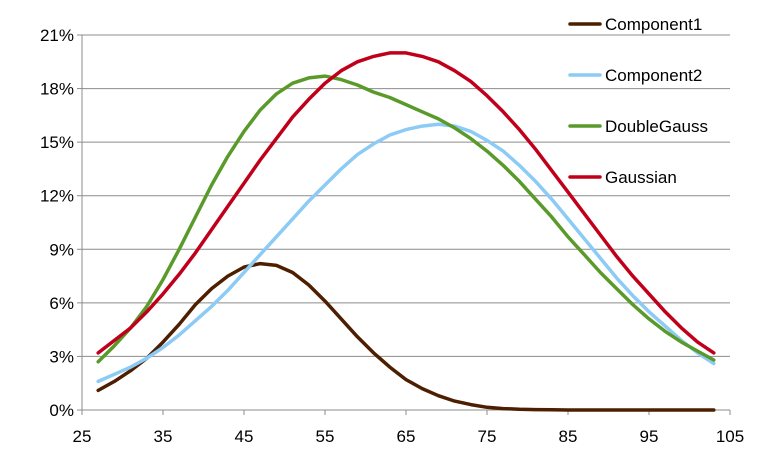  What do you see at coordinates (57, 35) in the screenshot?
I see `y-tick-label: 21%` at bounding box center [57, 35].